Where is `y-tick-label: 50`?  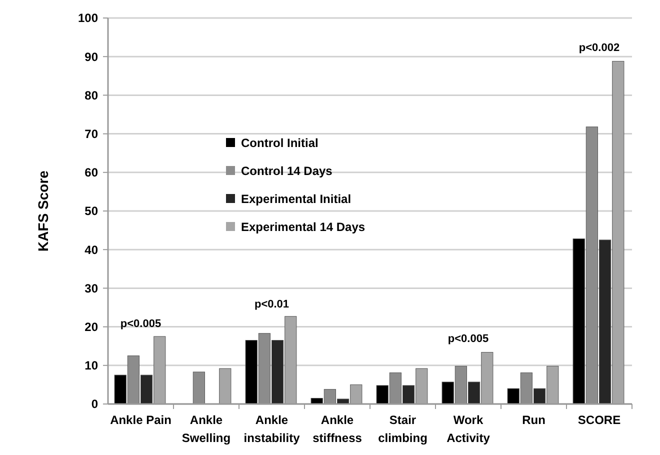 y-tick-label: 50 is located at coordinates (91, 211).